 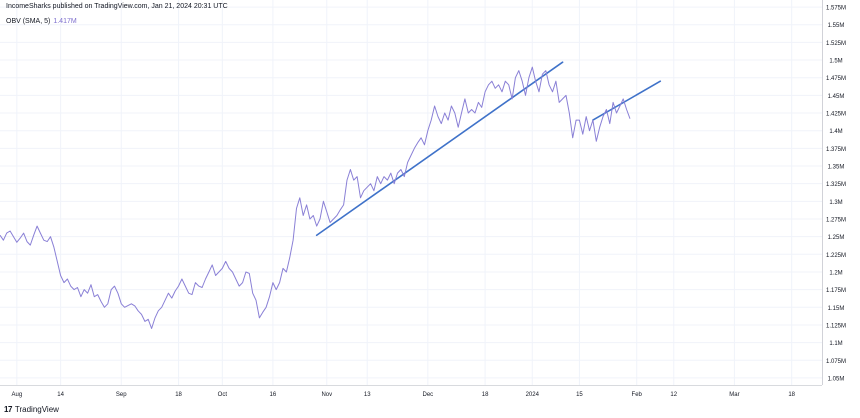 What do you see at coordinates (836, 168) in the screenshot?
I see `y-tick-label: 1.35M` at bounding box center [836, 168].